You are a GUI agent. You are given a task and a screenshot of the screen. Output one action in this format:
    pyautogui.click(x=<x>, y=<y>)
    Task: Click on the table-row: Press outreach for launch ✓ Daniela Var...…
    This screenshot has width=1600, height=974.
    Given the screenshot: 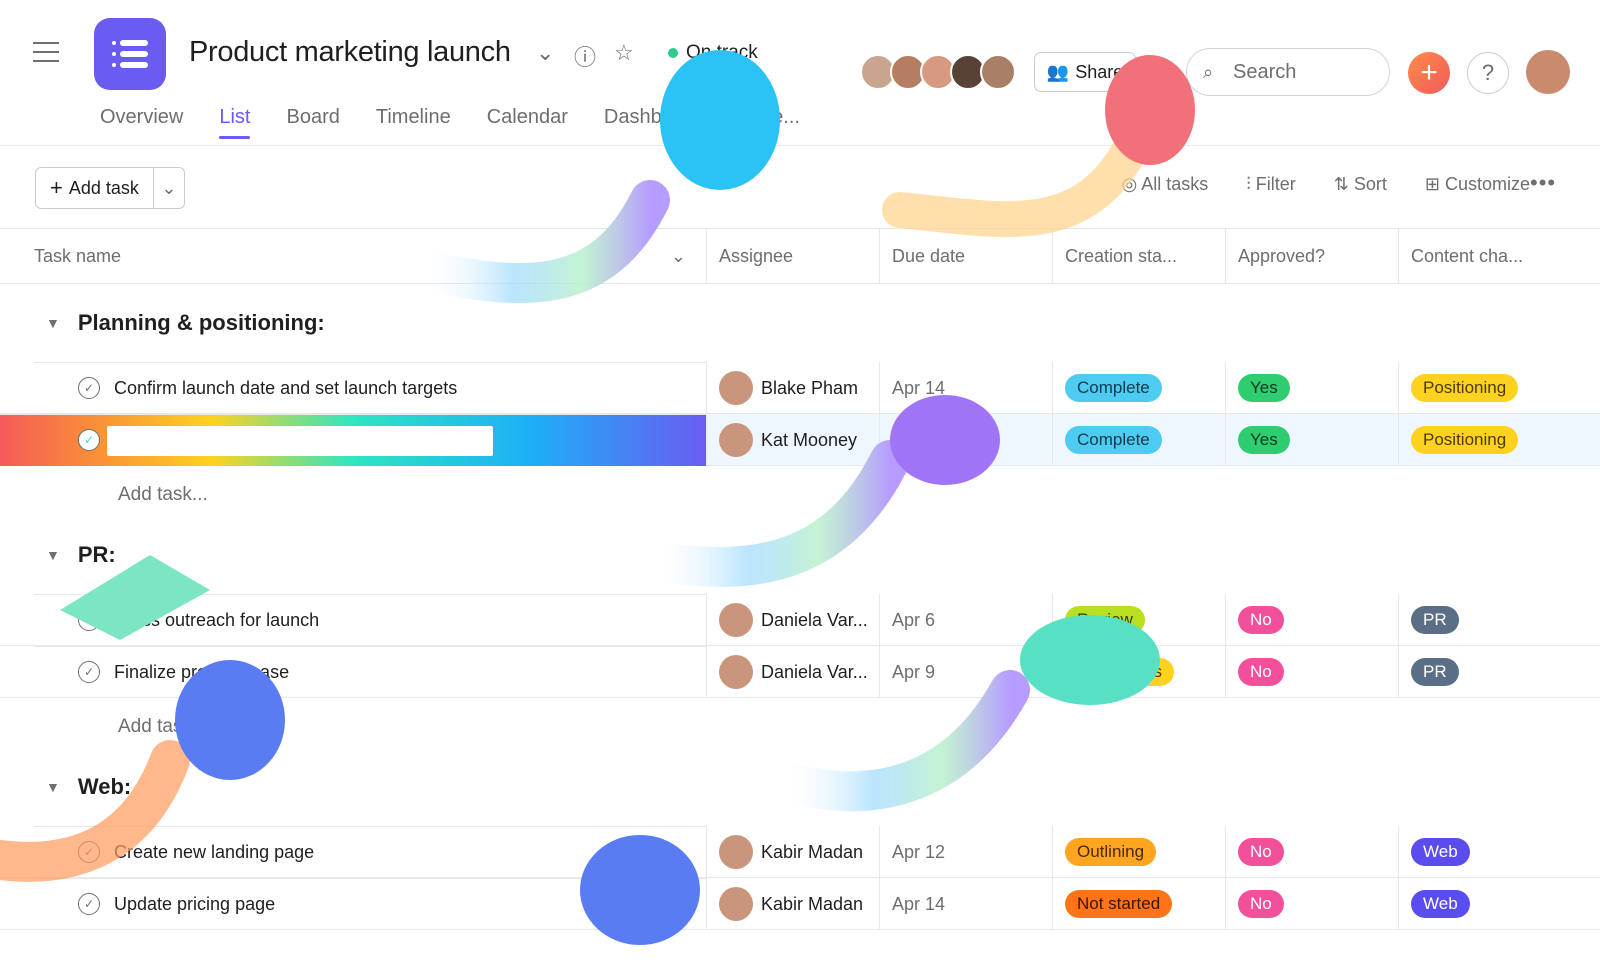 What is the action you would take?
    pyautogui.click(x=800, y=620)
    